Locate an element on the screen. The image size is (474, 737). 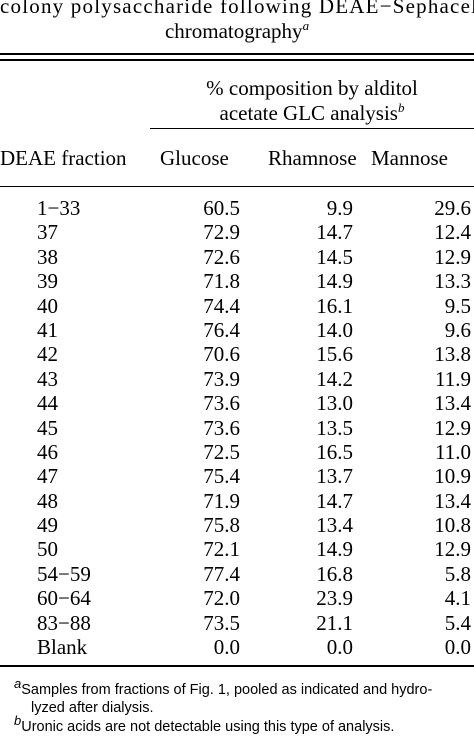
cell-mannose: 0.0 is located at coordinates (457, 647).